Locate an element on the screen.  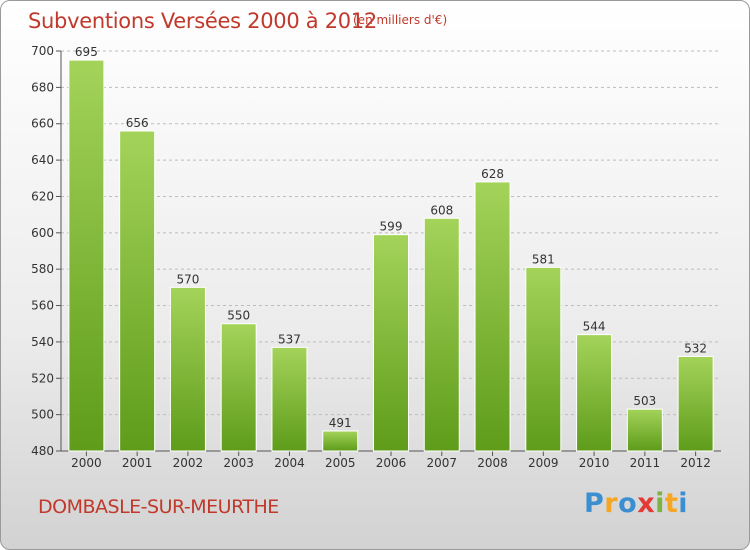
y-tick-label: 640 is located at coordinates (42, 160).